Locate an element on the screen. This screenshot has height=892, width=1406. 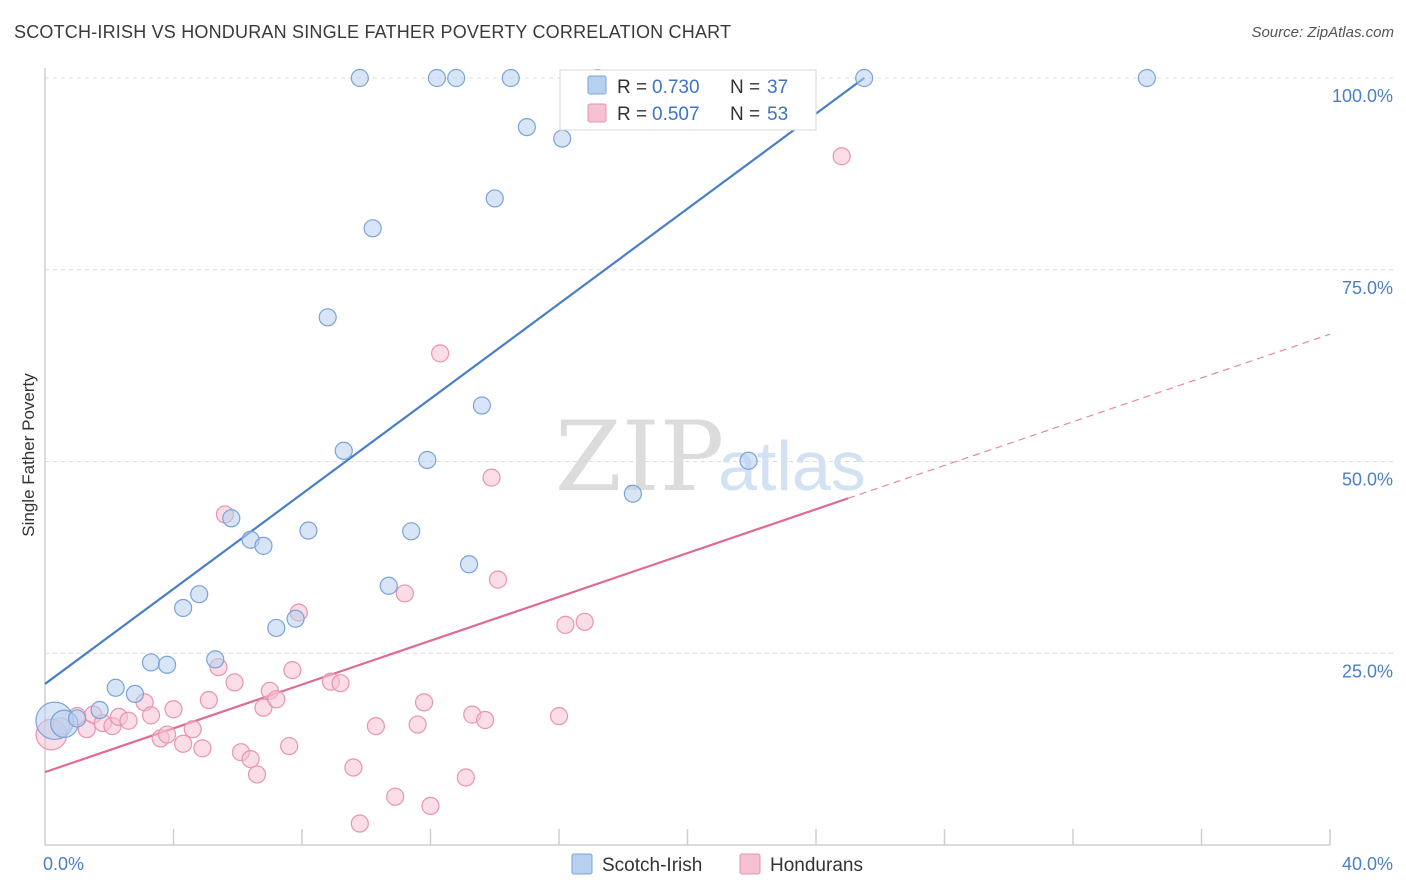
y-axis-label: Single Father Poverty is located at coordinates (28, 455).